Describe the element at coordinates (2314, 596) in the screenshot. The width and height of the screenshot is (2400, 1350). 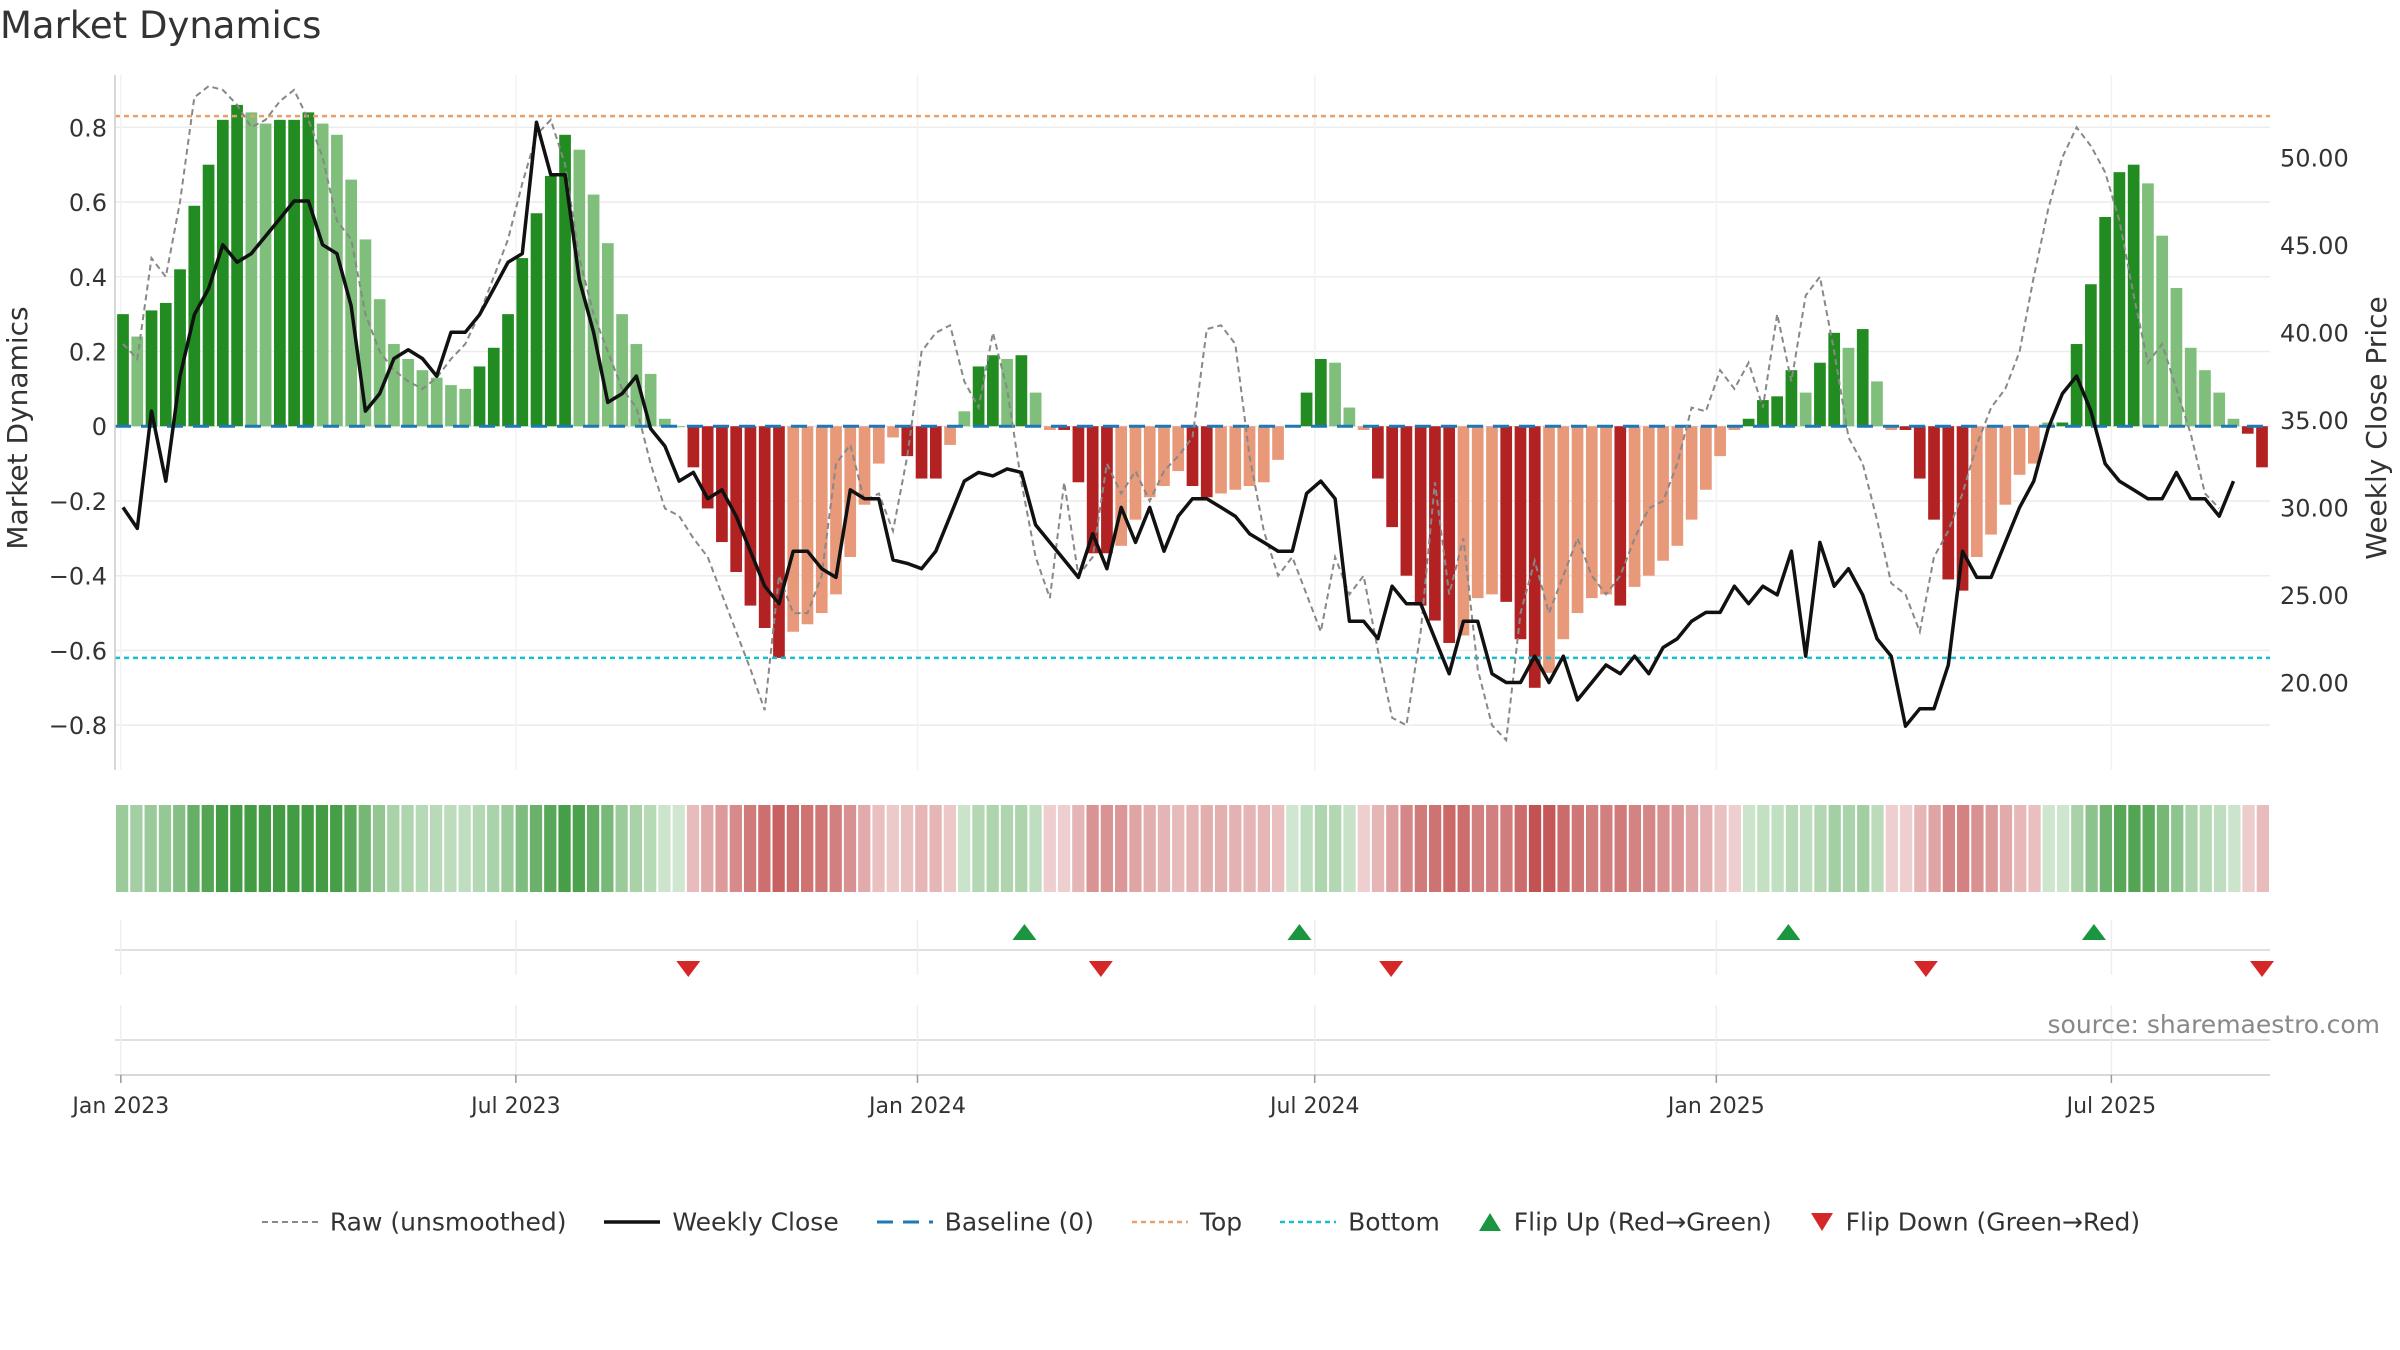
I see `y2-tick-label: 25.00` at that location.